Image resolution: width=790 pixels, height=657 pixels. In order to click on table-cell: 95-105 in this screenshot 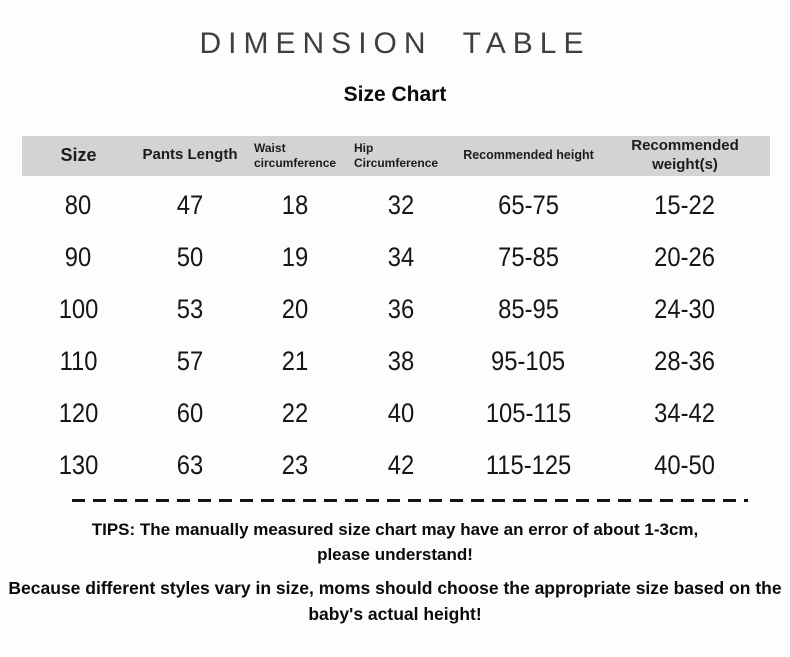, I will do `click(528, 361)`.